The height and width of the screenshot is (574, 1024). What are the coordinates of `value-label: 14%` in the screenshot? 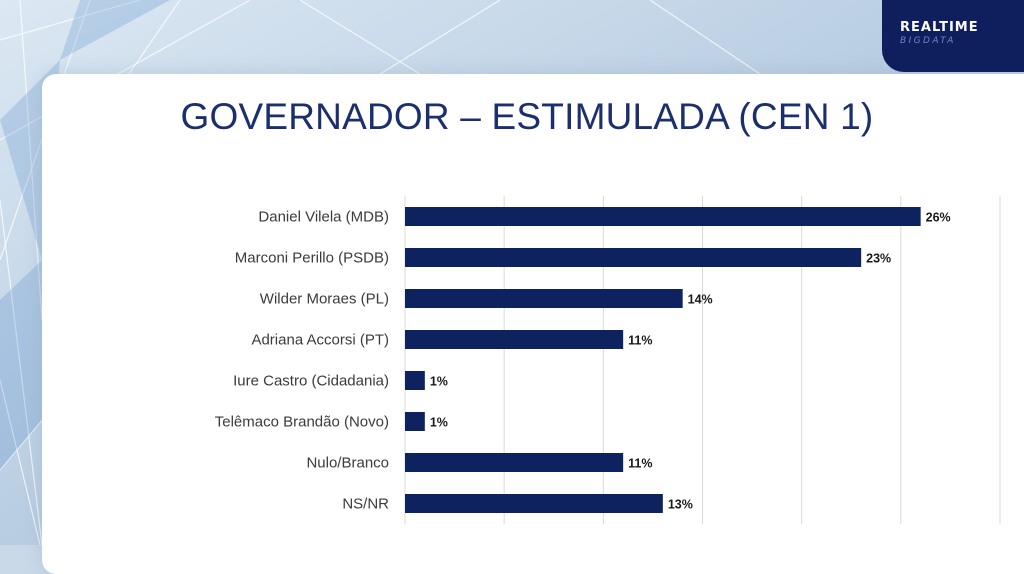 It's located at (700, 300).